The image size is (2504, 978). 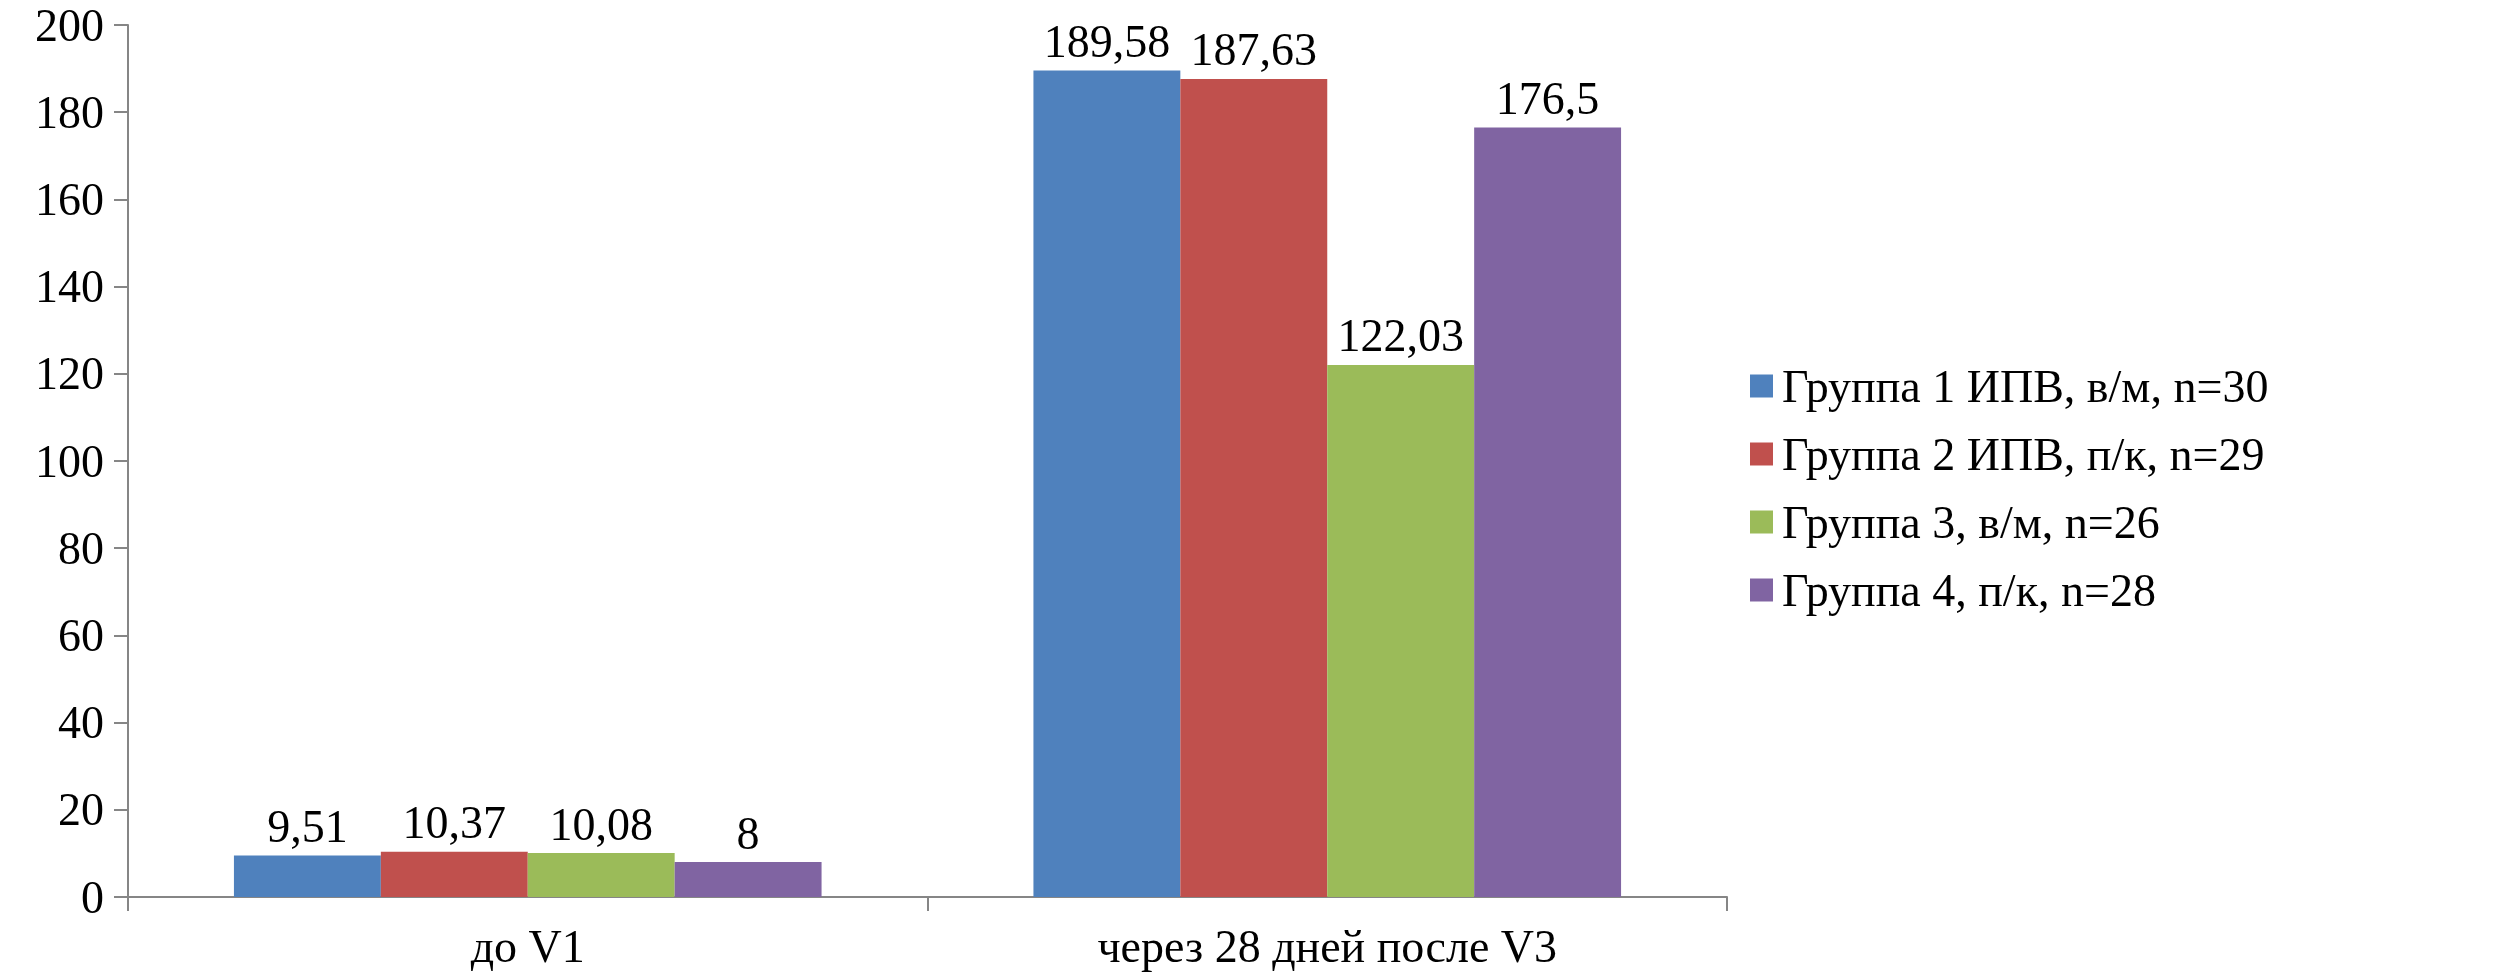 What do you see at coordinates (81, 810) in the screenshot?
I see `y-tick-label: 20` at bounding box center [81, 810].